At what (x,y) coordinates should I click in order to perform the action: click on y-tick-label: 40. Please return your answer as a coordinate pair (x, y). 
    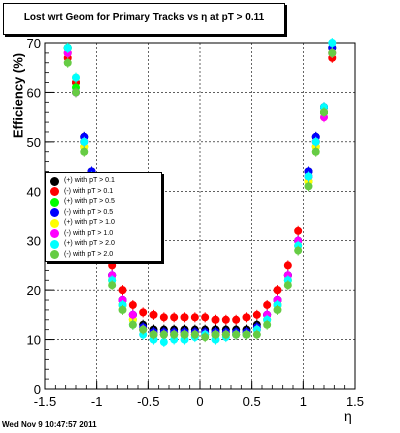
    Looking at the image, I should click on (34, 191).